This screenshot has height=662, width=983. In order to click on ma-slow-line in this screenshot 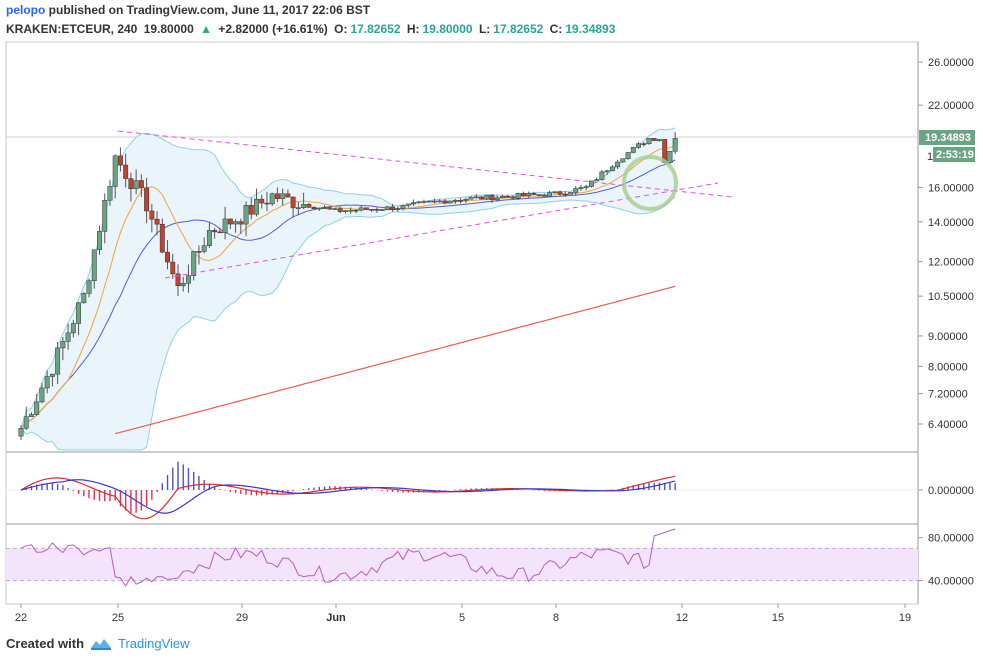, I will do `click(395, 360)`.